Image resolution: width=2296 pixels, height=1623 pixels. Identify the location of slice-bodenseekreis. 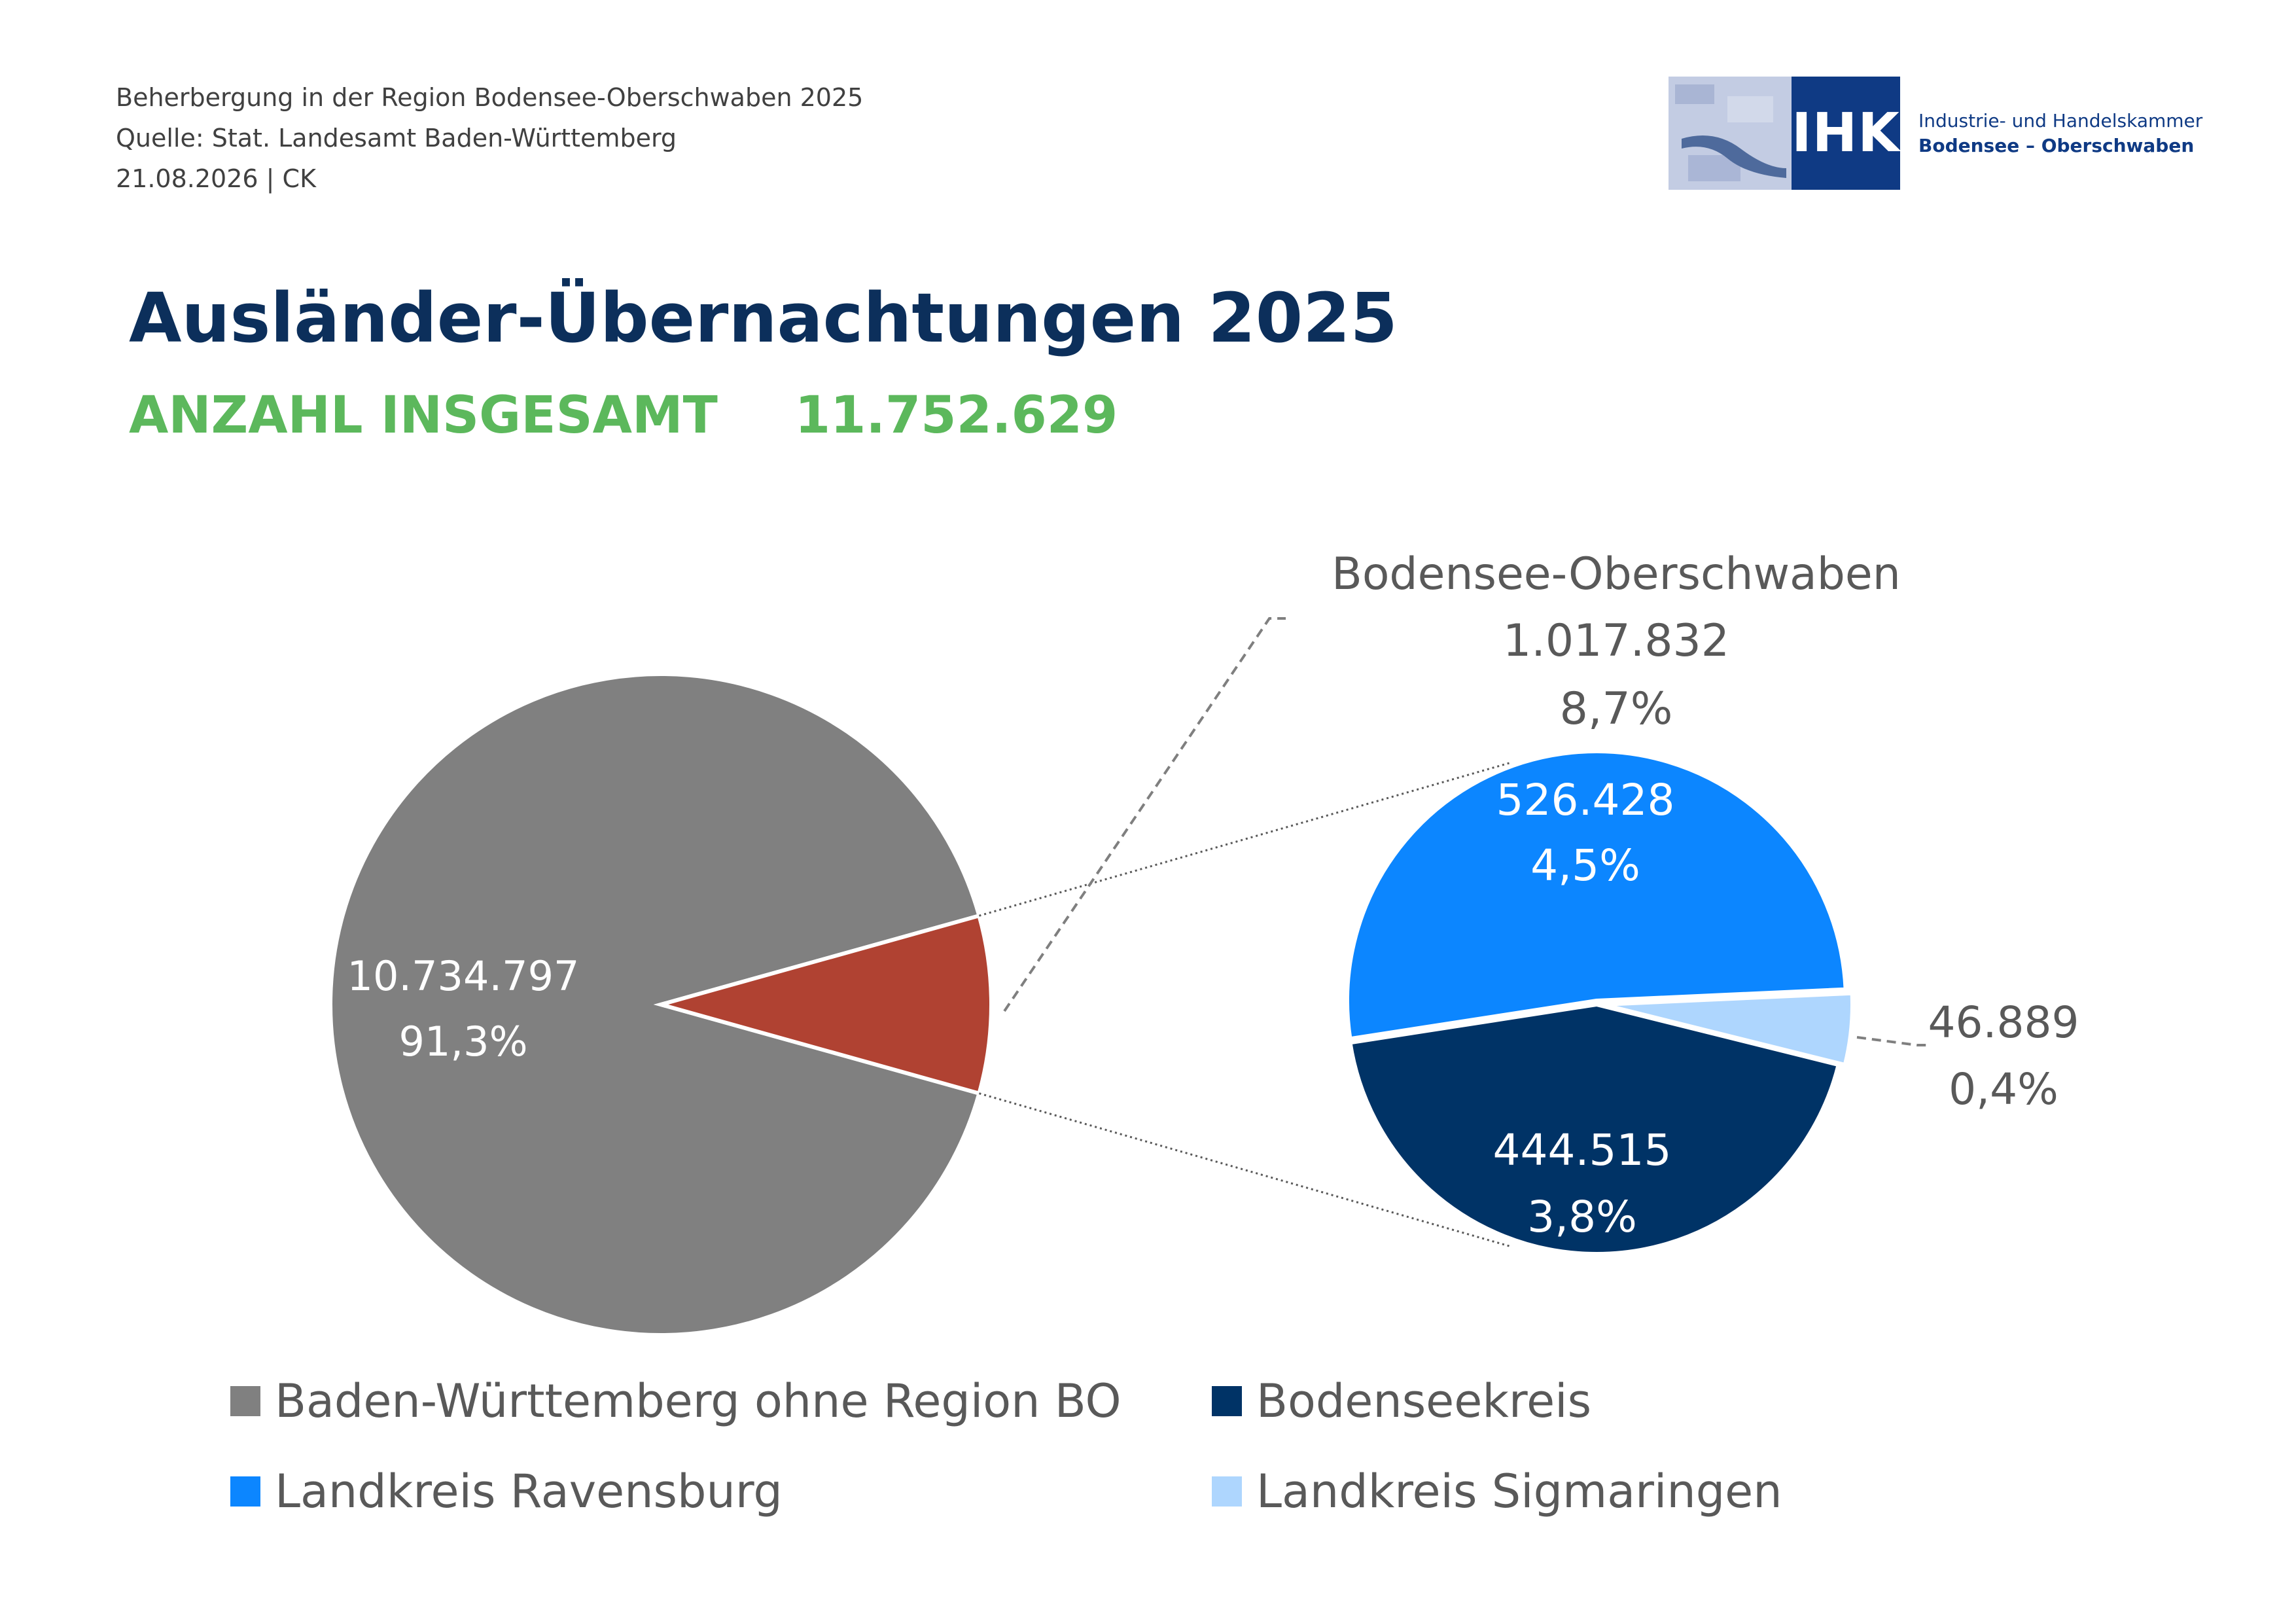
(1594, 1129).